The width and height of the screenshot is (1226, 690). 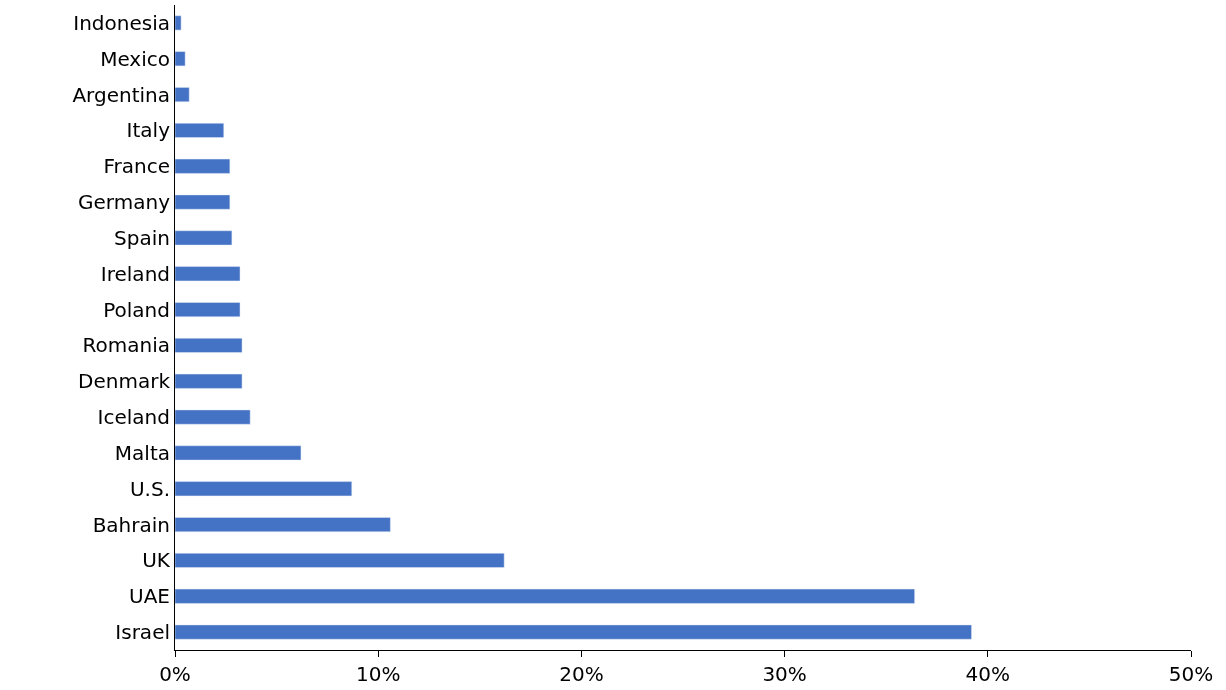 What do you see at coordinates (149, 596) in the screenshot?
I see `y-tick-label: UAE` at bounding box center [149, 596].